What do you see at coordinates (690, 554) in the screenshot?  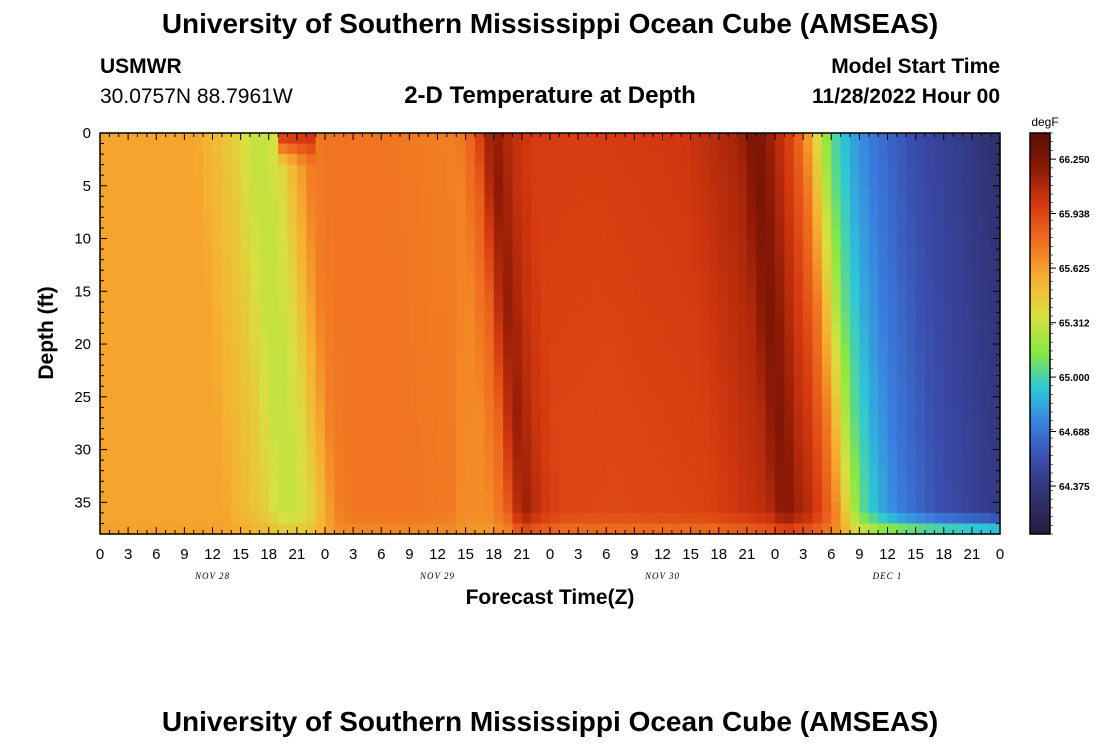 I see `x-tick-label: 15` at bounding box center [690, 554].